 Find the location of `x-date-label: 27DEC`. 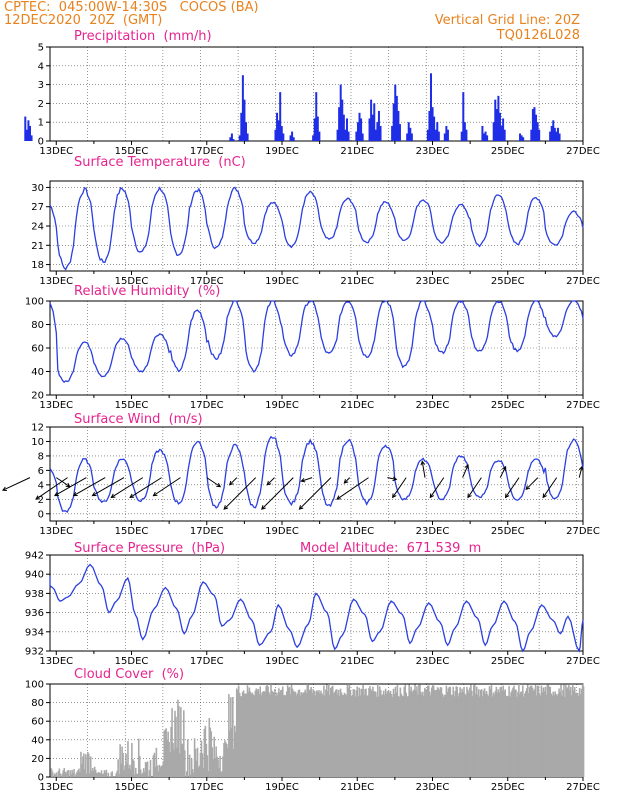

x-date-label: 27DEC is located at coordinates (583, 281).